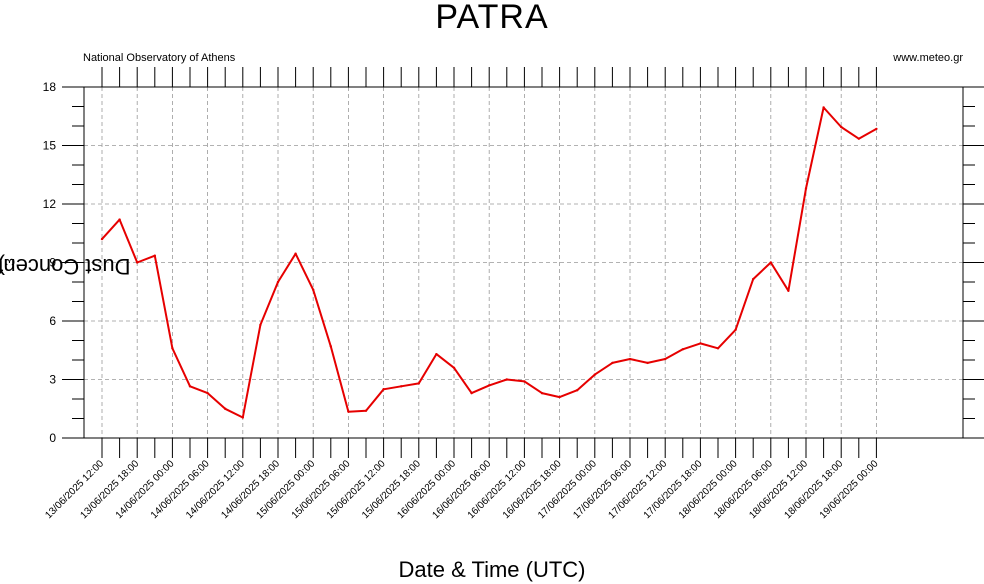 The height and width of the screenshot is (584, 984). What do you see at coordinates (52, 380) in the screenshot?
I see `y-tick-label: 3` at bounding box center [52, 380].